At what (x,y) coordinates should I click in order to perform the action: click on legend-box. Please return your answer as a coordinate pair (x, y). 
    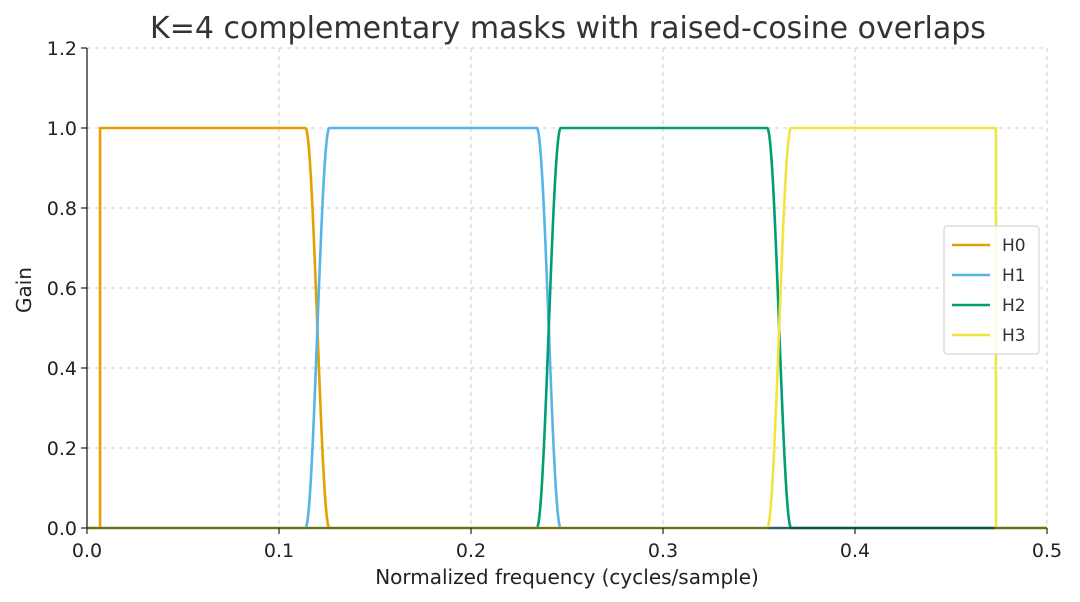
    Looking at the image, I should click on (991, 290).